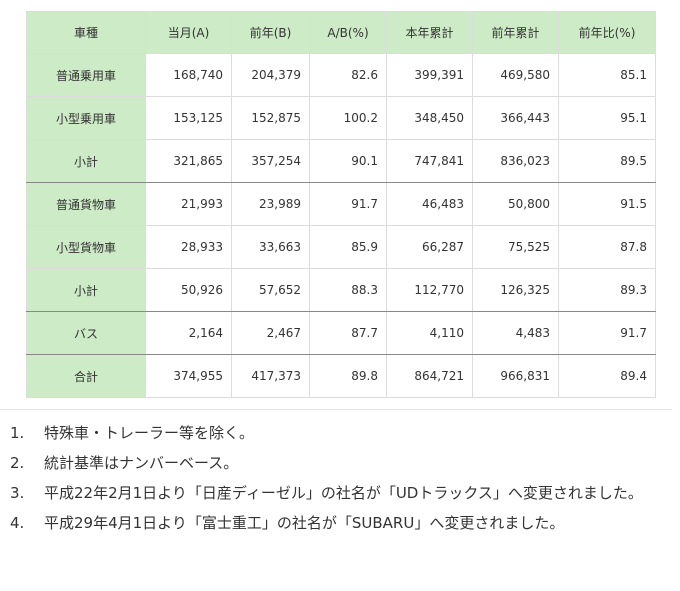 This screenshot has width=680, height=591. Describe the element at coordinates (141, 463) in the screenshot. I see `footnote-text: 統計基準はナンバーベース。` at that location.